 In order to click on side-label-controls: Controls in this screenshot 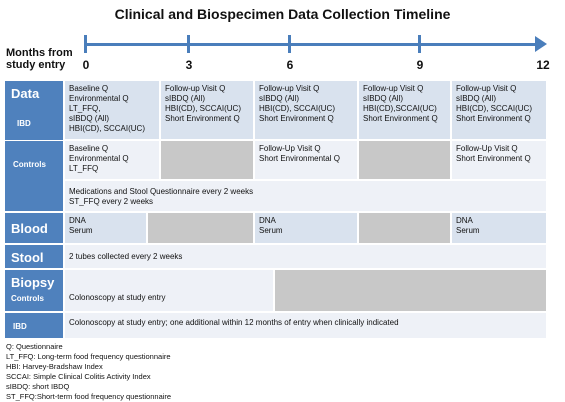, I will do `click(29, 164)`.